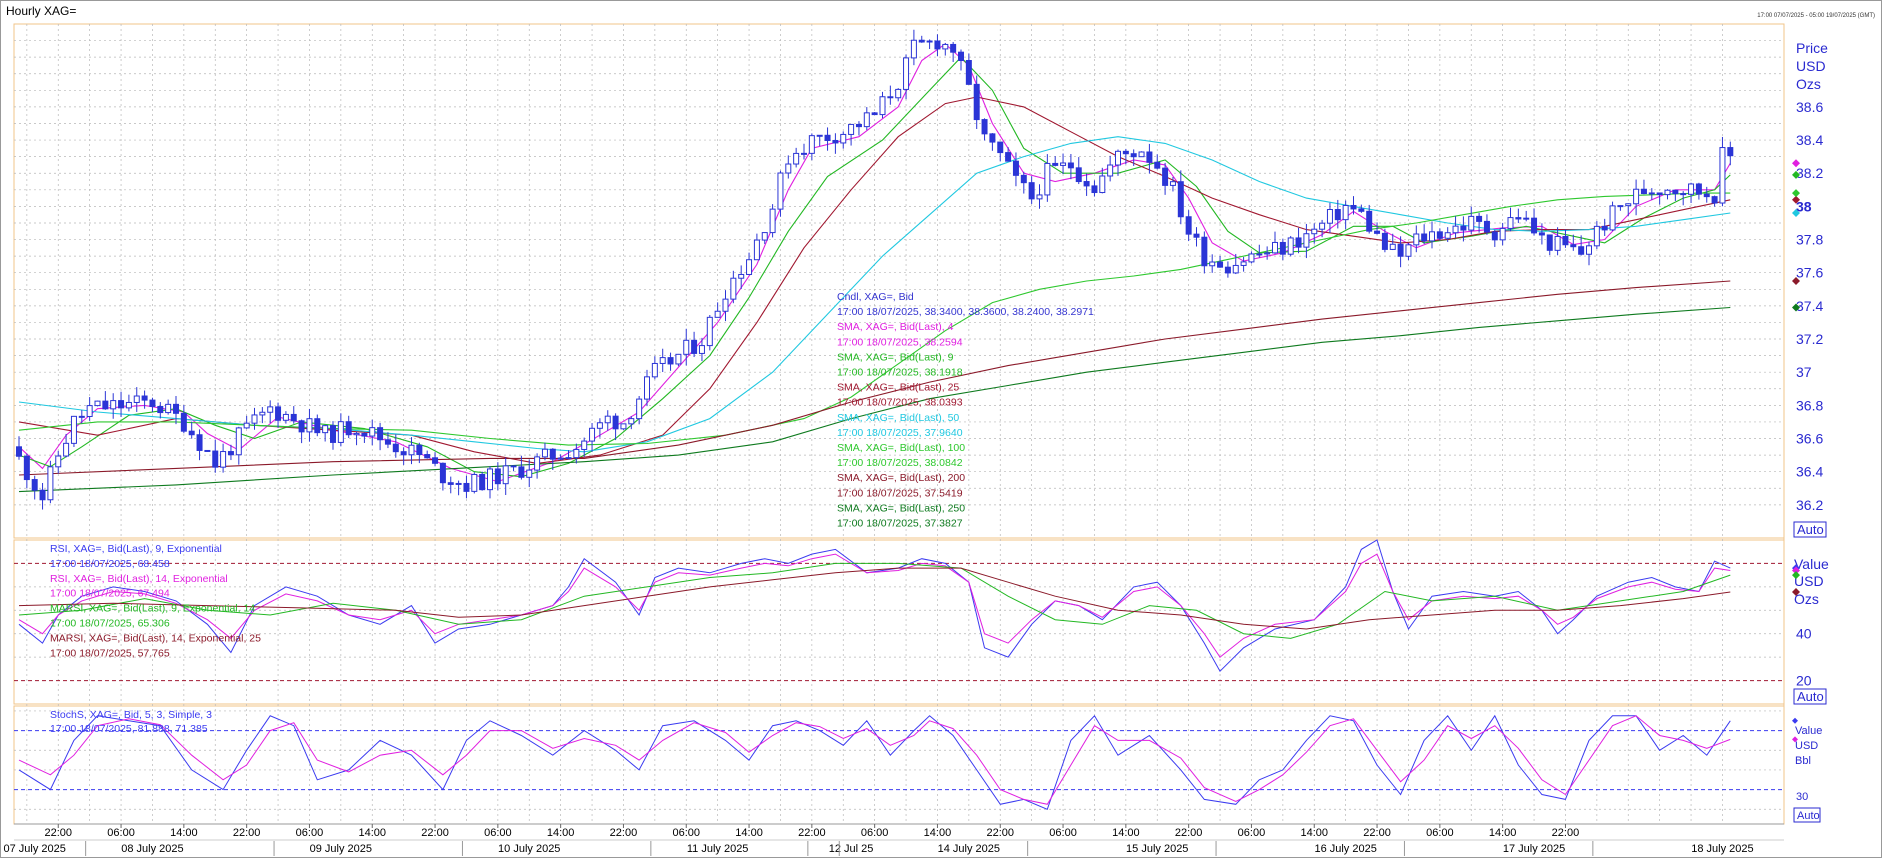 Image resolution: width=1882 pixels, height=858 pixels. What do you see at coordinates (900, 373) in the screenshot?
I see `price-legend-entry: 17:00 18/07/2025, 38.1918` at bounding box center [900, 373].